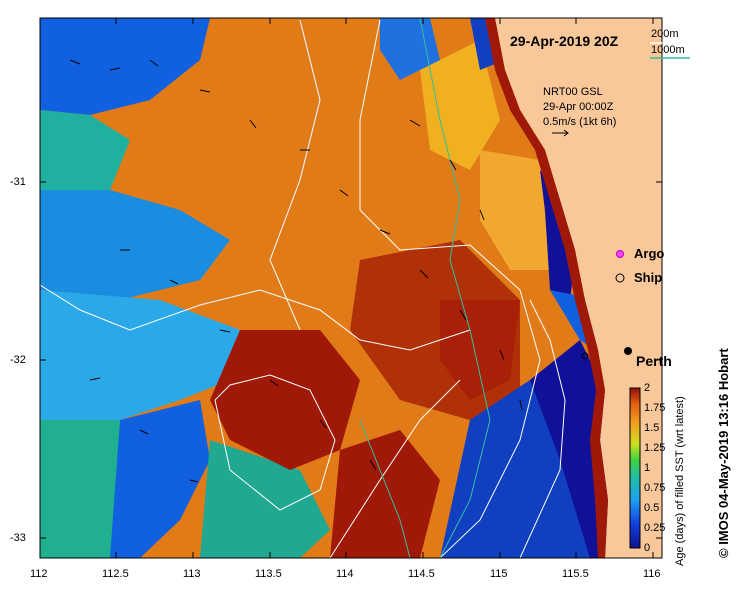 Image resolution: width=739 pixels, height=592 pixels. What do you see at coordinates (18, 182) in the screenshot?
I see `y-tick: -31` at bounding box center [18, 182].